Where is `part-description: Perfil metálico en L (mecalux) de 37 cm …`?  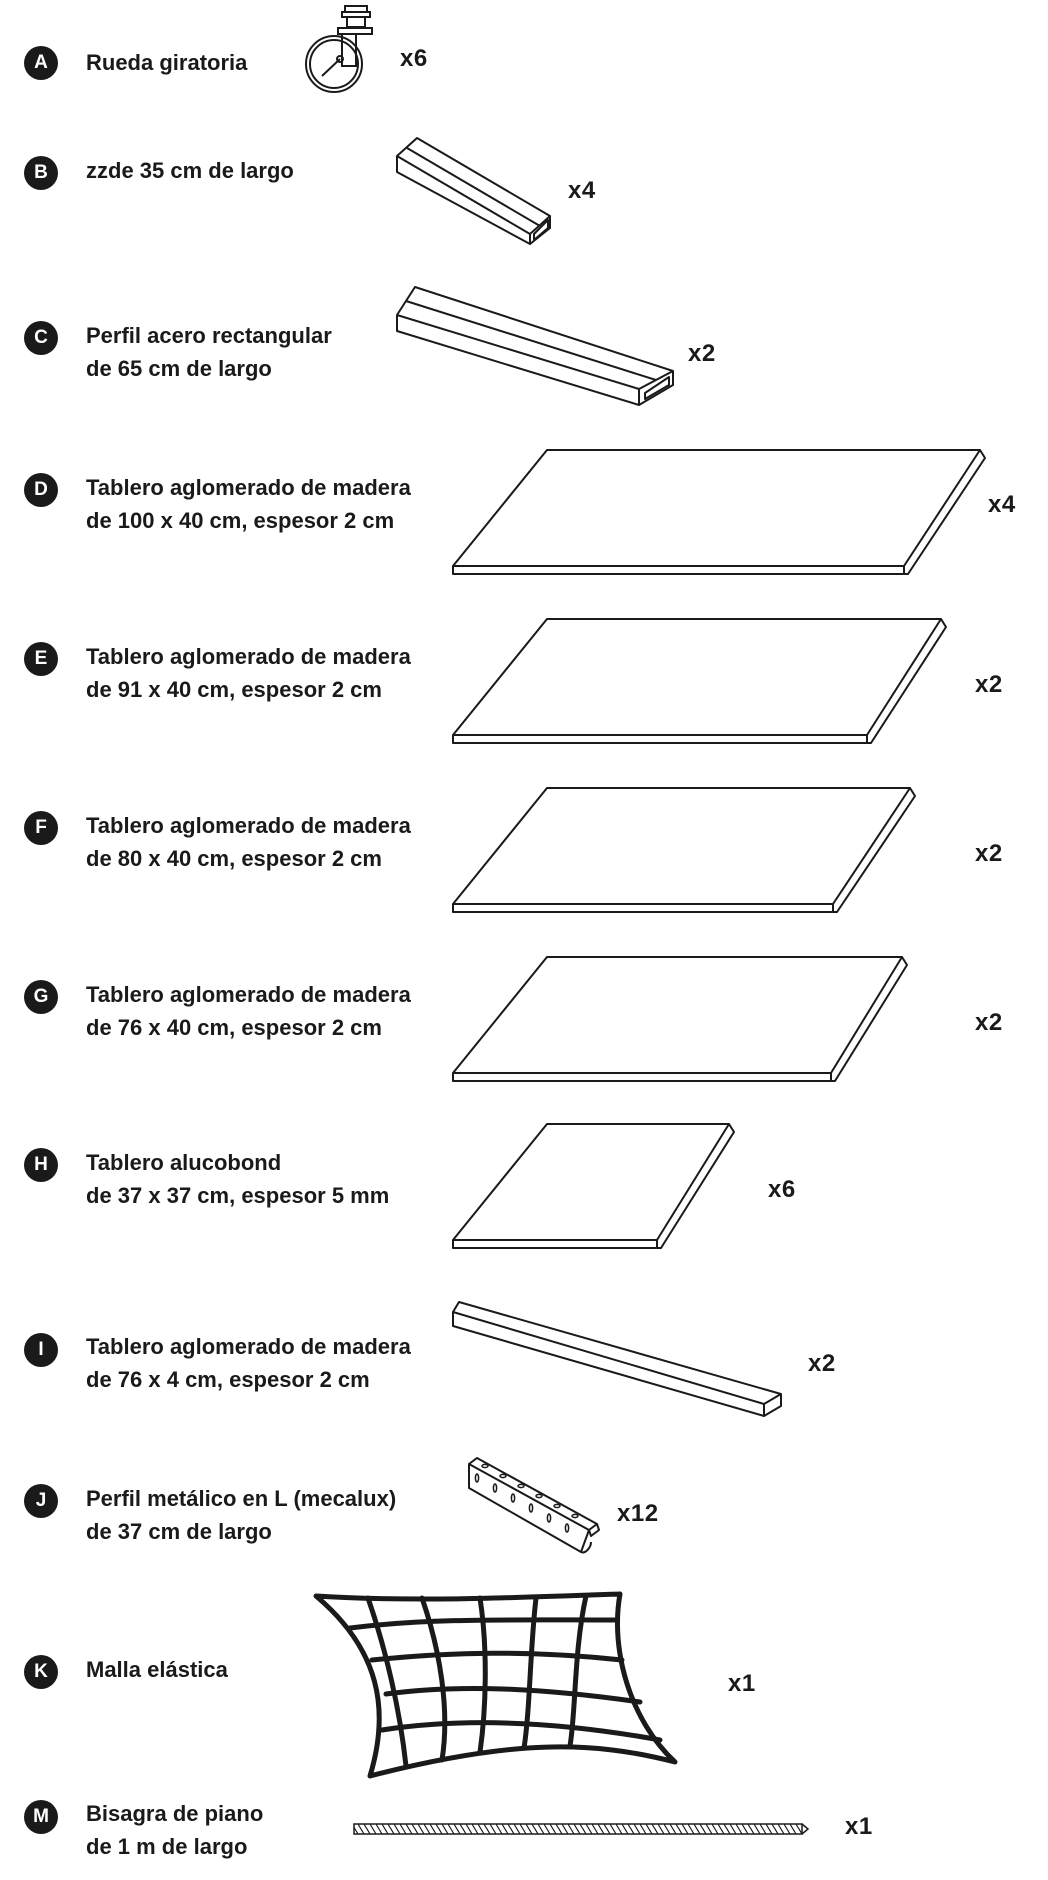 part-description: Perfil metálico en L (mecalux) de 37 cm … is located at coordinates (241, 1515).